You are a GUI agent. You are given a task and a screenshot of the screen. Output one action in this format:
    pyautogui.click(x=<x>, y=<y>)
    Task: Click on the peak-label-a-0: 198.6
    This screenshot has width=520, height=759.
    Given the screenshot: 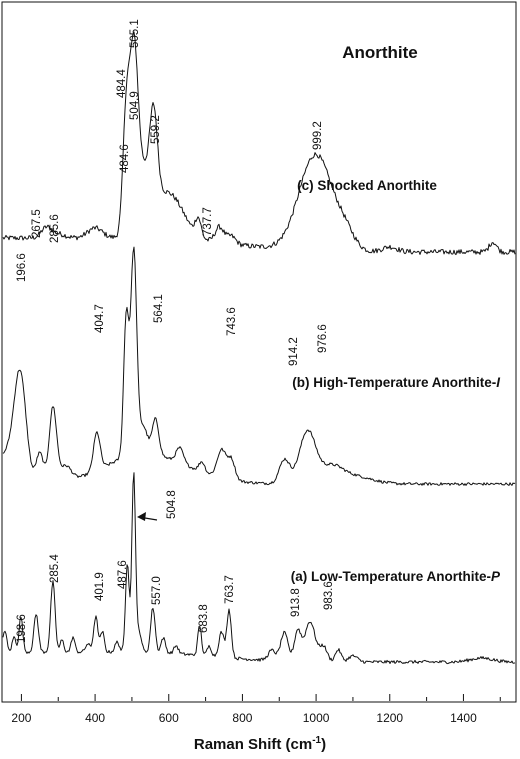 What is the action you would take?
    pyautogui.click(x=22, y=628)
    